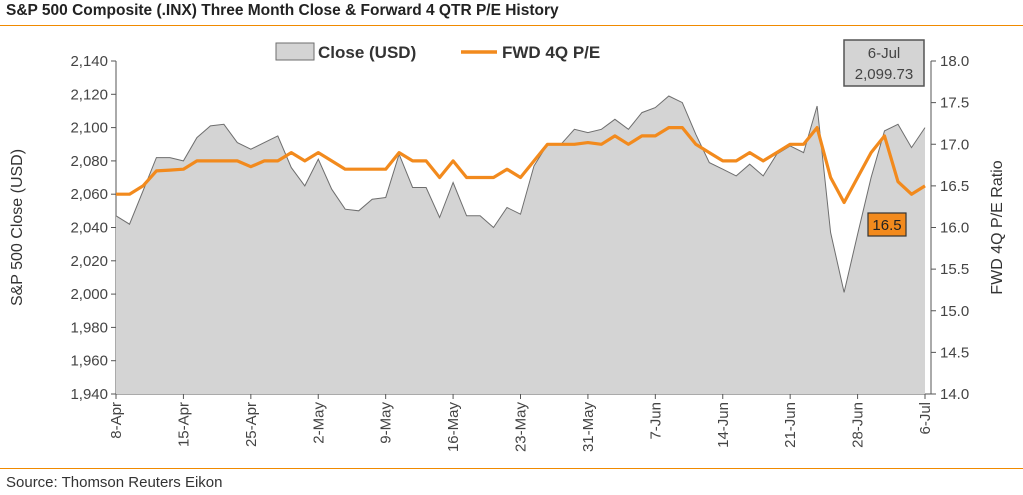 The height and width of the screenshot is (495, 1023). What do you see at coordinates (954, 228) in the screenshot?
I see `right-tick-label: 16.0` at bounding box center [954, 228].